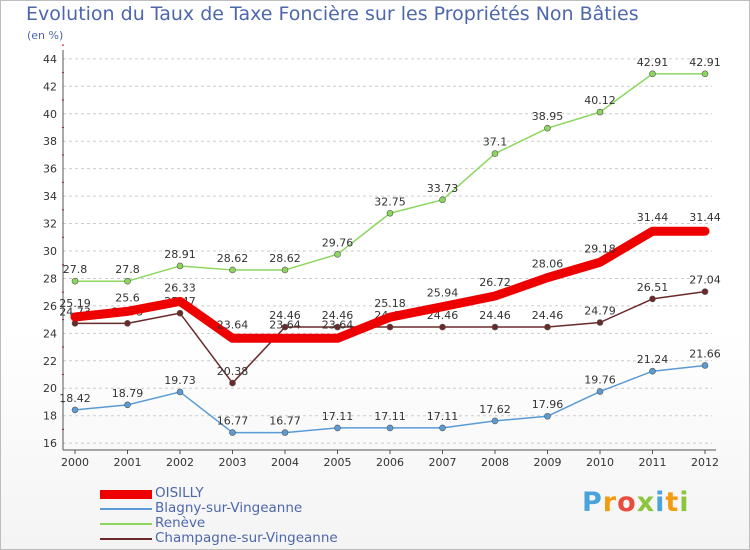 This screenshot has height=550, width=750. Describe the element at coordinates (285, 258) in the screenshot. I see `data-label: 28.62` at that location.